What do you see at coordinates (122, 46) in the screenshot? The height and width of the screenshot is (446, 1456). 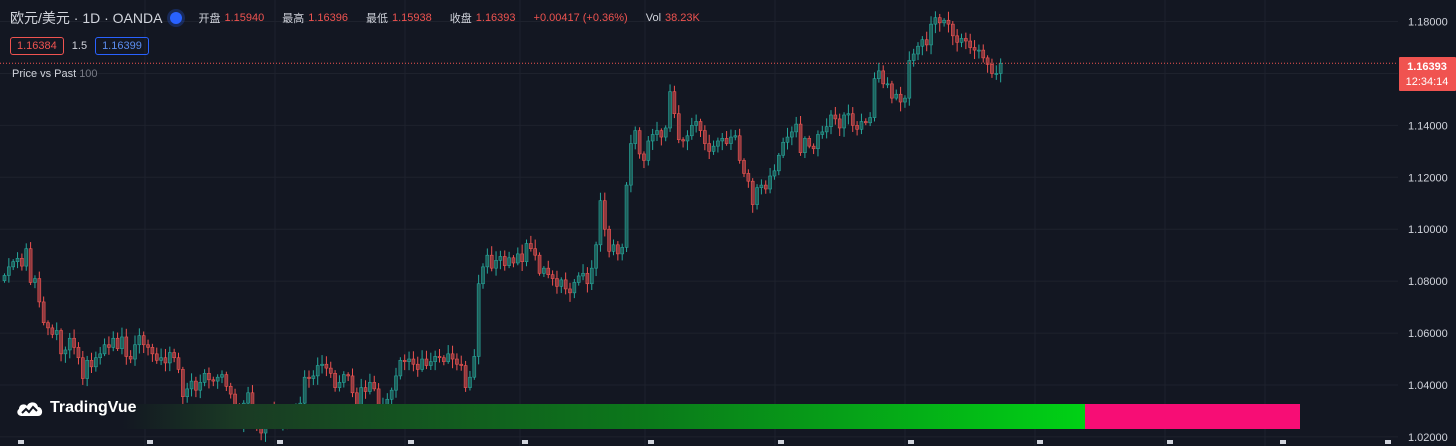 I see `buy-price-button: 1.16399` at bounding box center [122, 46].